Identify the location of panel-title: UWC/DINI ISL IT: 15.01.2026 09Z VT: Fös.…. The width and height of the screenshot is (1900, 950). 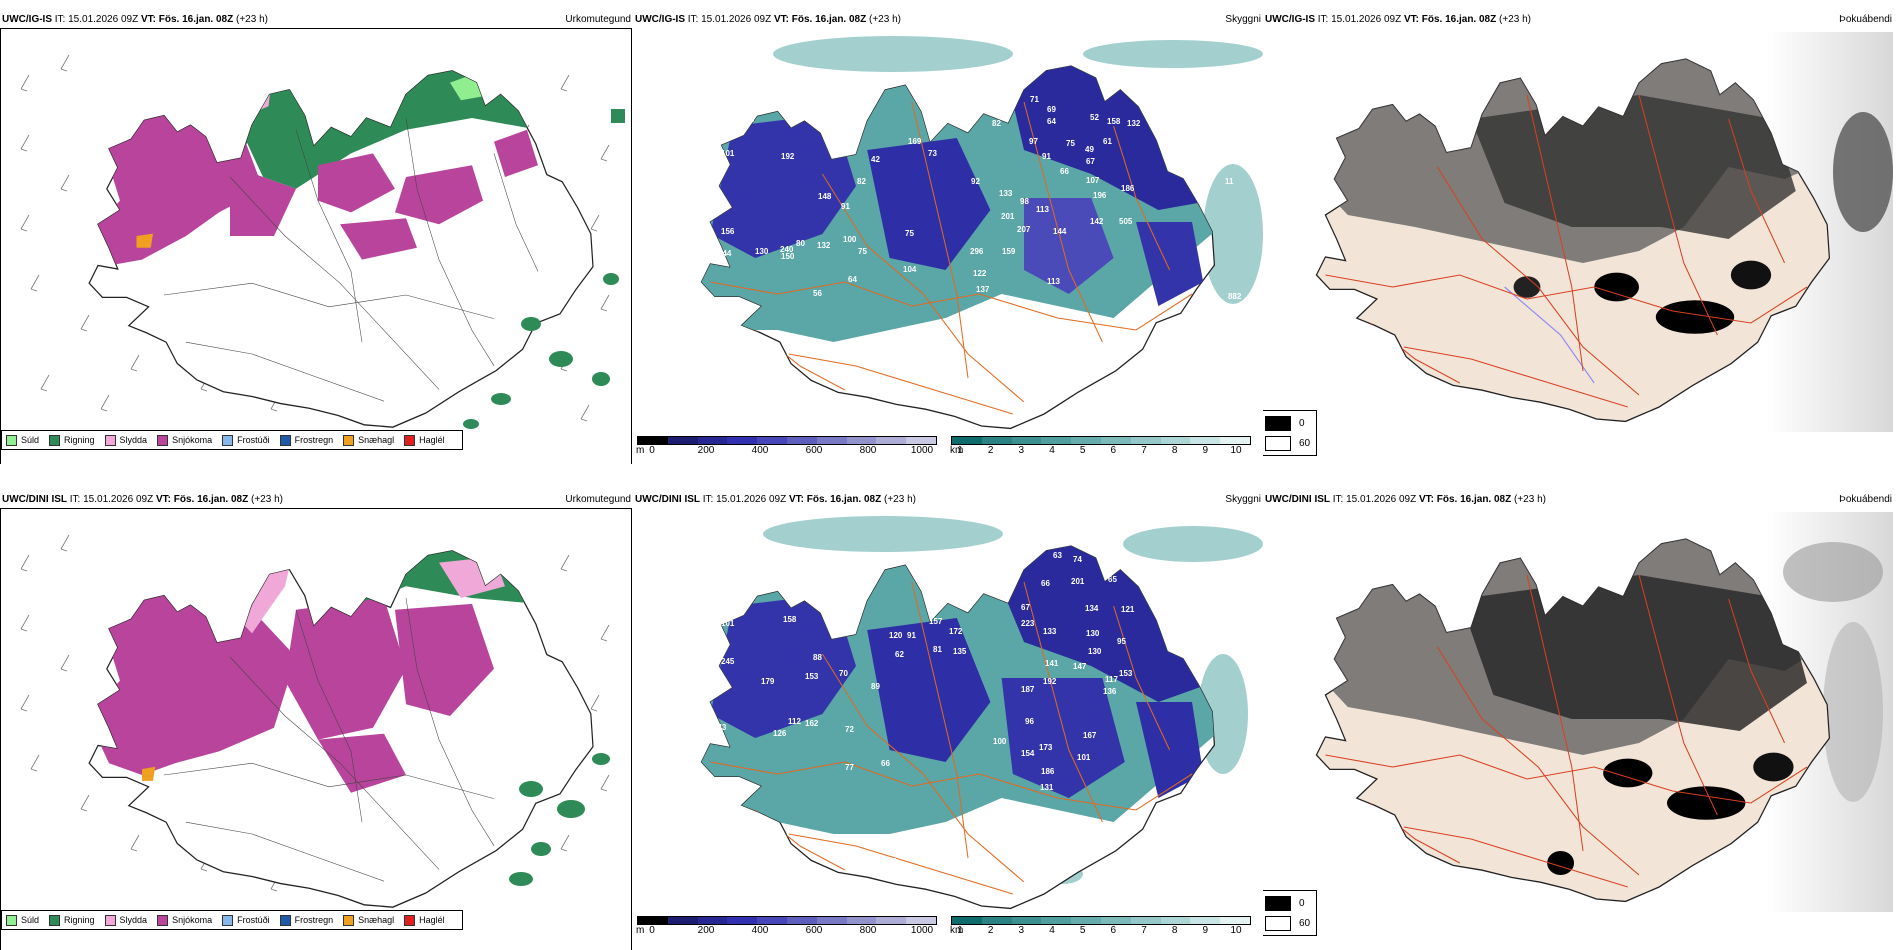
(775, 499).